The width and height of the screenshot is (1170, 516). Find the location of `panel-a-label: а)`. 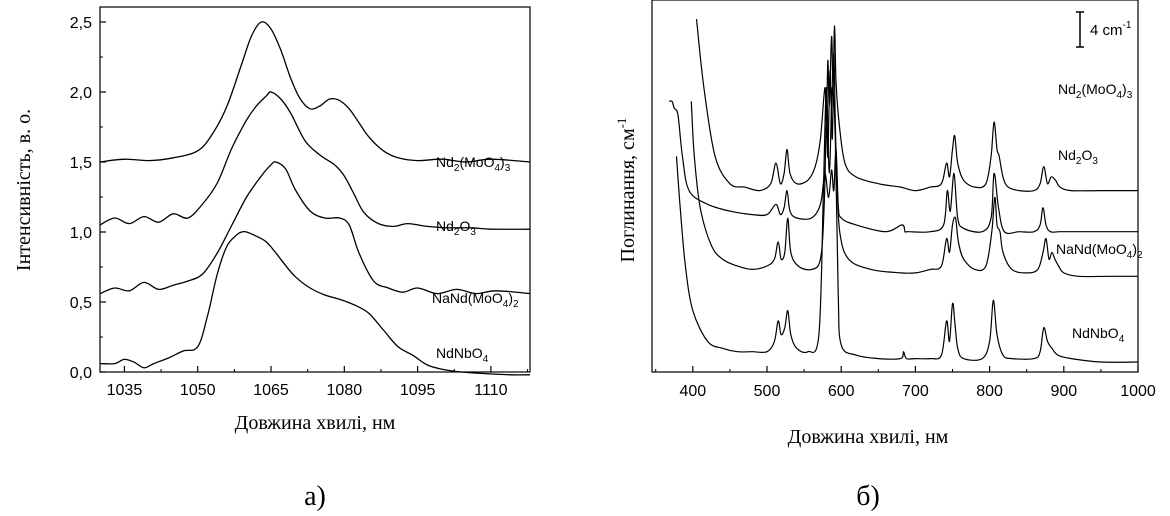

panel-a-label: а) is located at coordinates (315, 496).